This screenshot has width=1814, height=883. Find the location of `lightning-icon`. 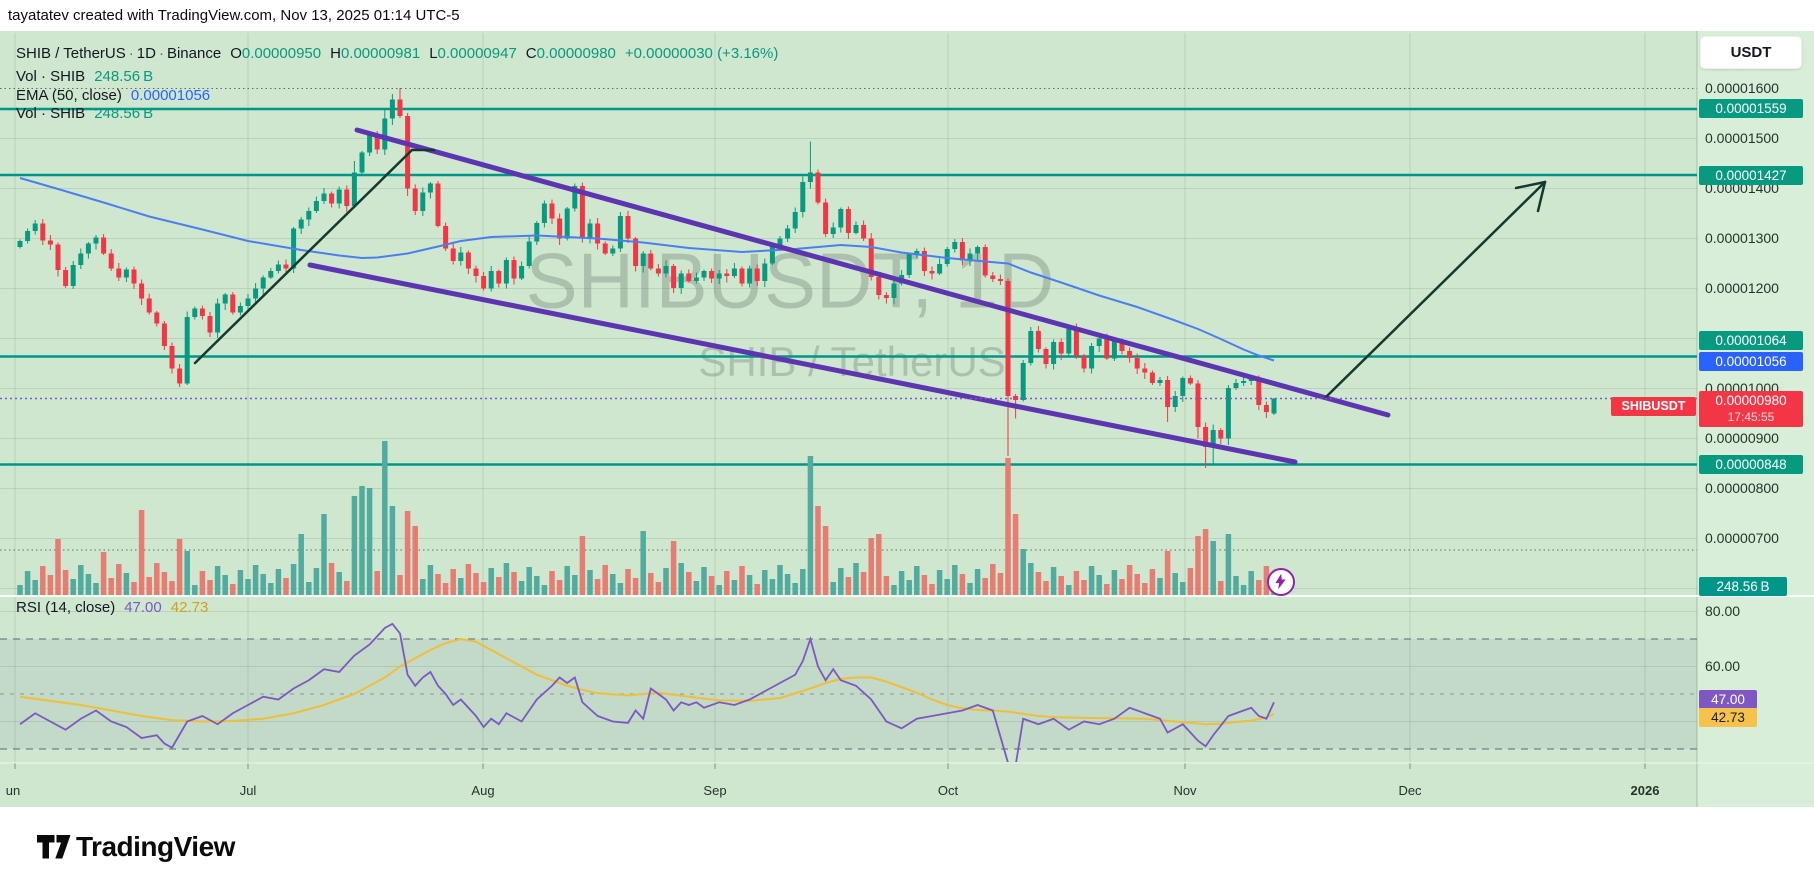

lightning-icon is located at coordinates (1280, 581).